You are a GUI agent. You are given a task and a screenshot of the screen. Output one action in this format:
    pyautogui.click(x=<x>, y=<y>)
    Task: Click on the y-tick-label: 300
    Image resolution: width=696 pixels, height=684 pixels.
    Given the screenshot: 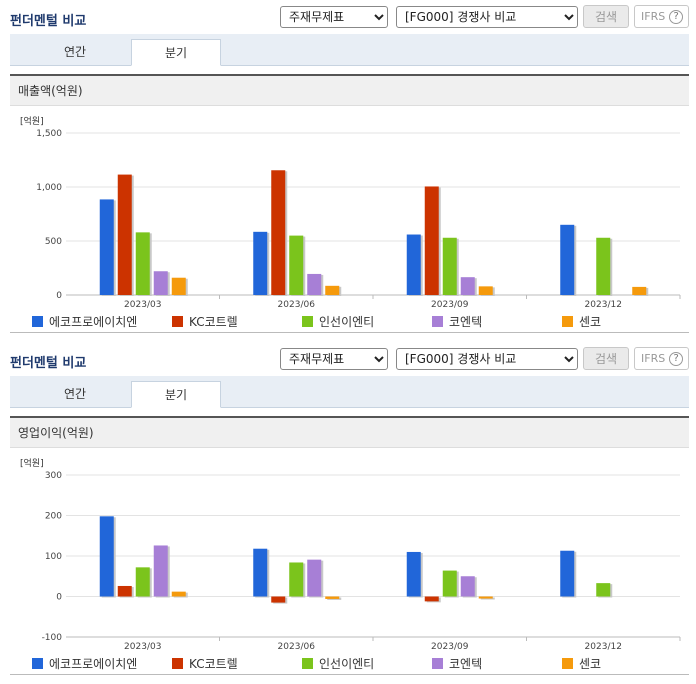 What is the action you would take?
    pyautogui.click(x=53, y=476)
    